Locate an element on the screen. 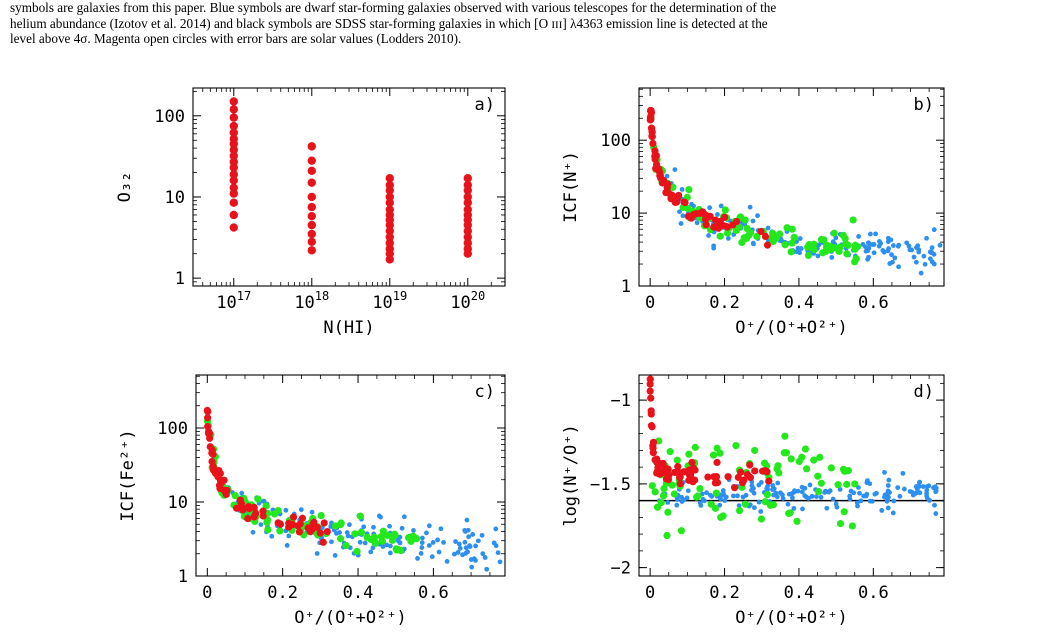  y-tick-label: 100 is located at coordinates (615, 141).